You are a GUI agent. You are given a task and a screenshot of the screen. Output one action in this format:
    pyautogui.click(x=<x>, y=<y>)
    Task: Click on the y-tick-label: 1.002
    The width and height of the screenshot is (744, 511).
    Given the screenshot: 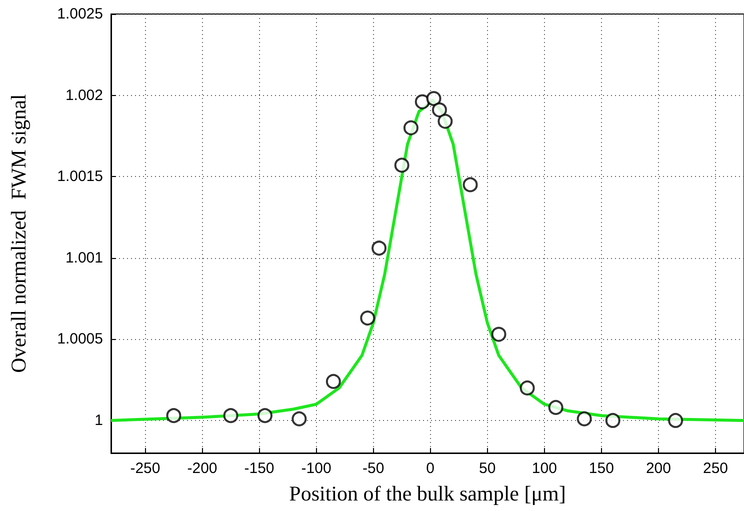 What is the action you would take?
    pyautogui.click(x=84, y=95)
    